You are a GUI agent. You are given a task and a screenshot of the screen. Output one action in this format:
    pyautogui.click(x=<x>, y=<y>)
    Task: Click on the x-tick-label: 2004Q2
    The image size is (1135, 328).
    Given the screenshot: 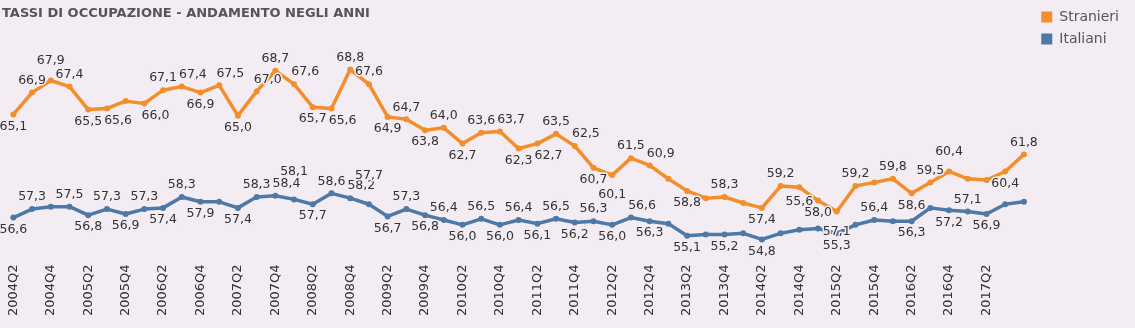 What is the action you would take?
    pyautogui.click(x=12, y=290)
    